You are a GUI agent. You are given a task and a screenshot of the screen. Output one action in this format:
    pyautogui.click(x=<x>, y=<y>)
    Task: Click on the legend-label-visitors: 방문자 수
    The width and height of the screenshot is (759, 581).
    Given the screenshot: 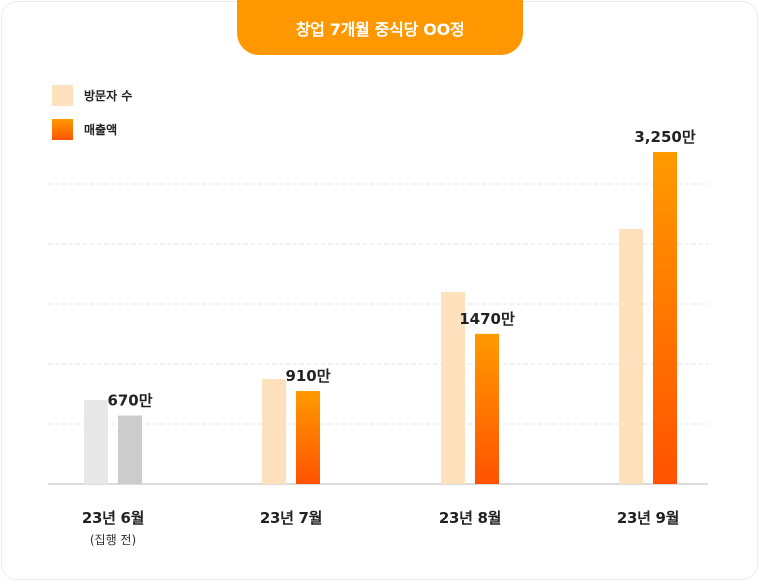 What is the action you would take?
    pyautogui.click(x=108, y=96)
    